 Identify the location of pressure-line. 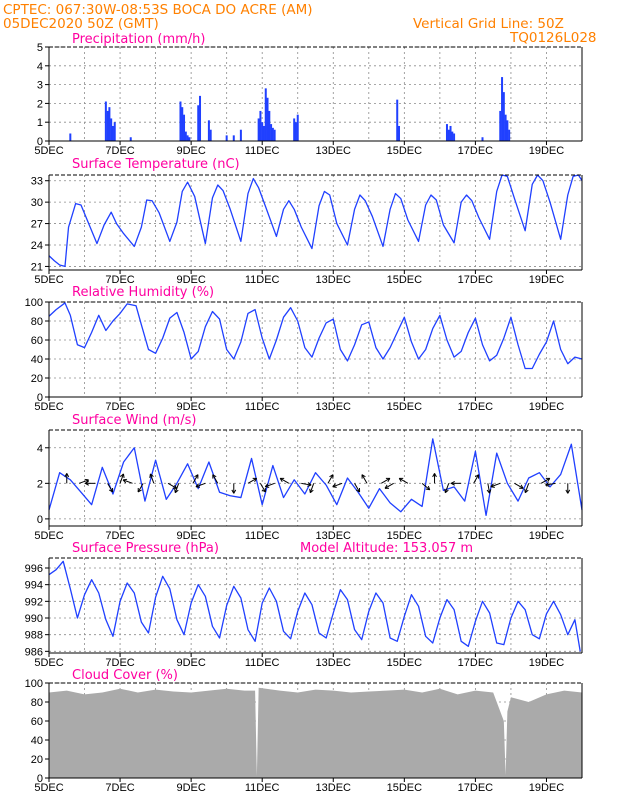
(314, 606).